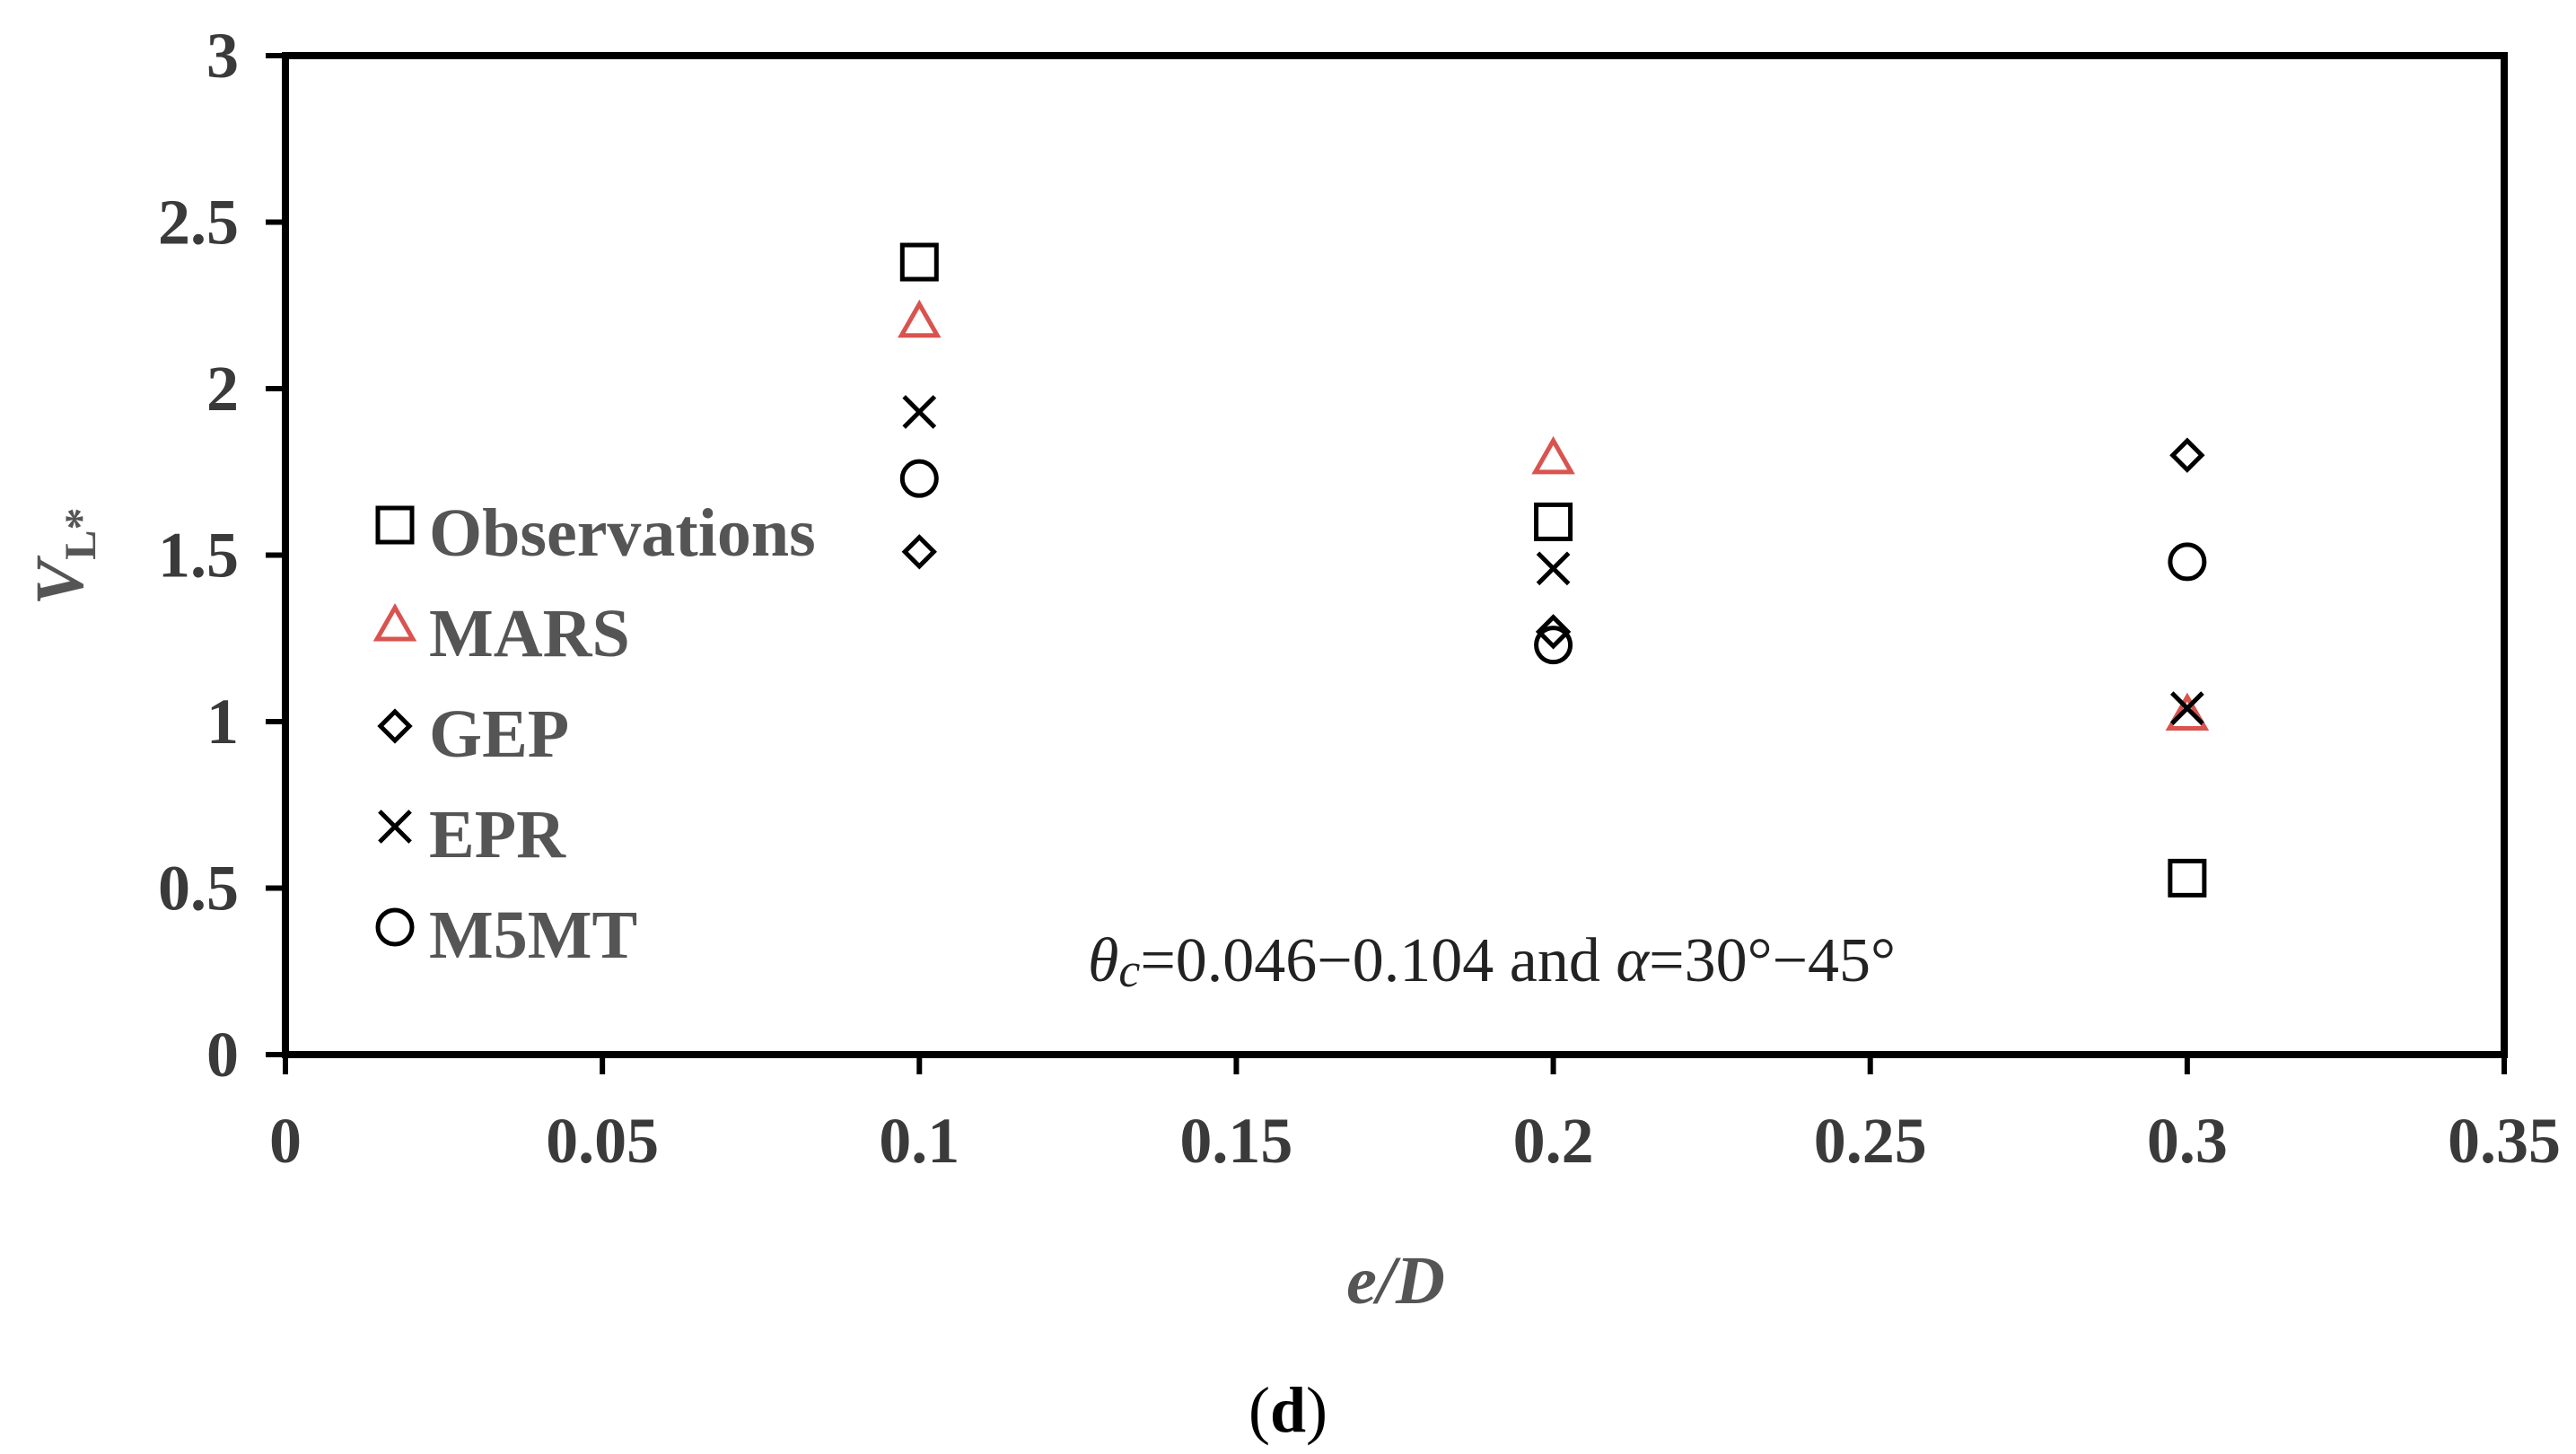 This screenshot has height=1454, width=2576. I want to click on y-tick-label: 2.5, so click(198, 222).